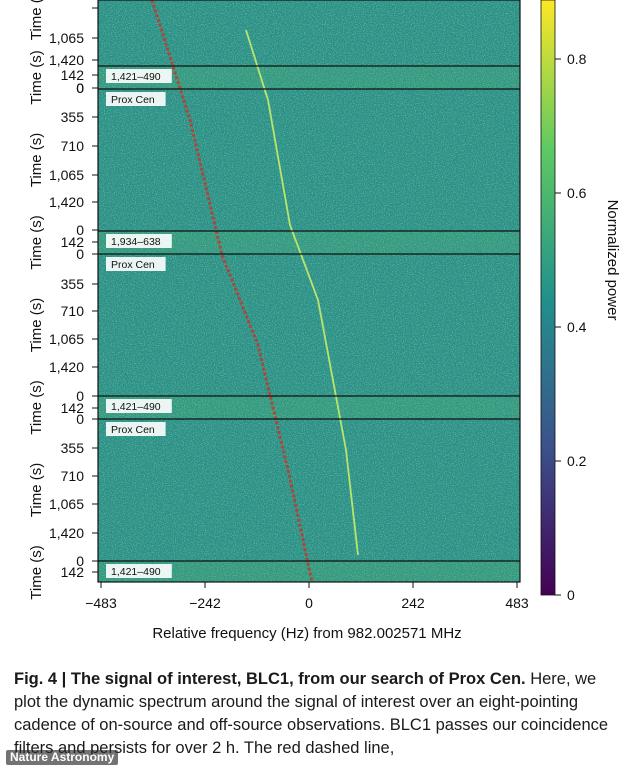 Image resolution: width=634 pixels, height=766 pixels. Describe the element at coordinates (577, 193) in the screenshot. I see `colorbar-tick-label: 0.6` at that location.